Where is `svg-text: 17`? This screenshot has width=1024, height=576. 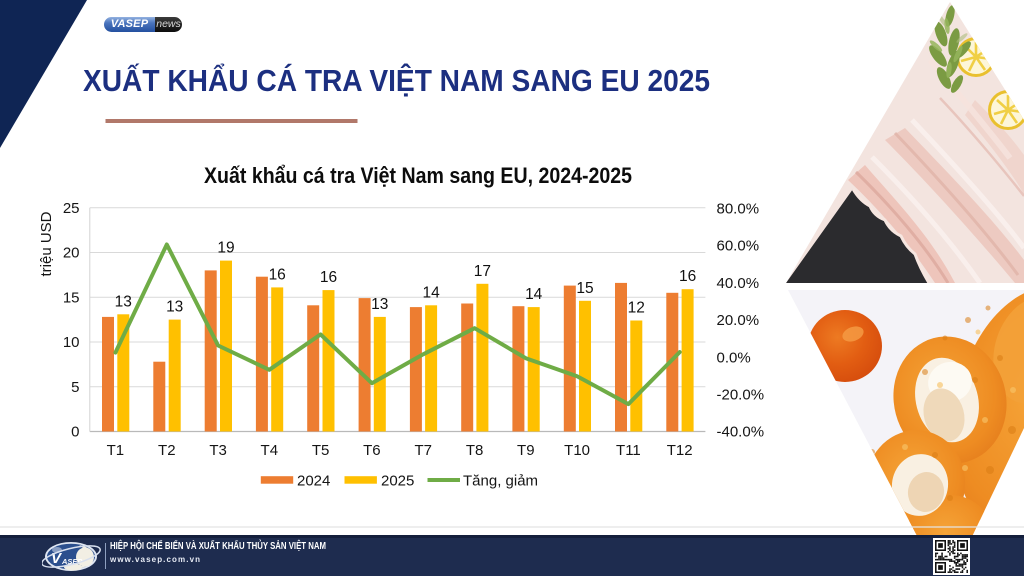
svg-text: 17 is located at coordinates (482, 271).